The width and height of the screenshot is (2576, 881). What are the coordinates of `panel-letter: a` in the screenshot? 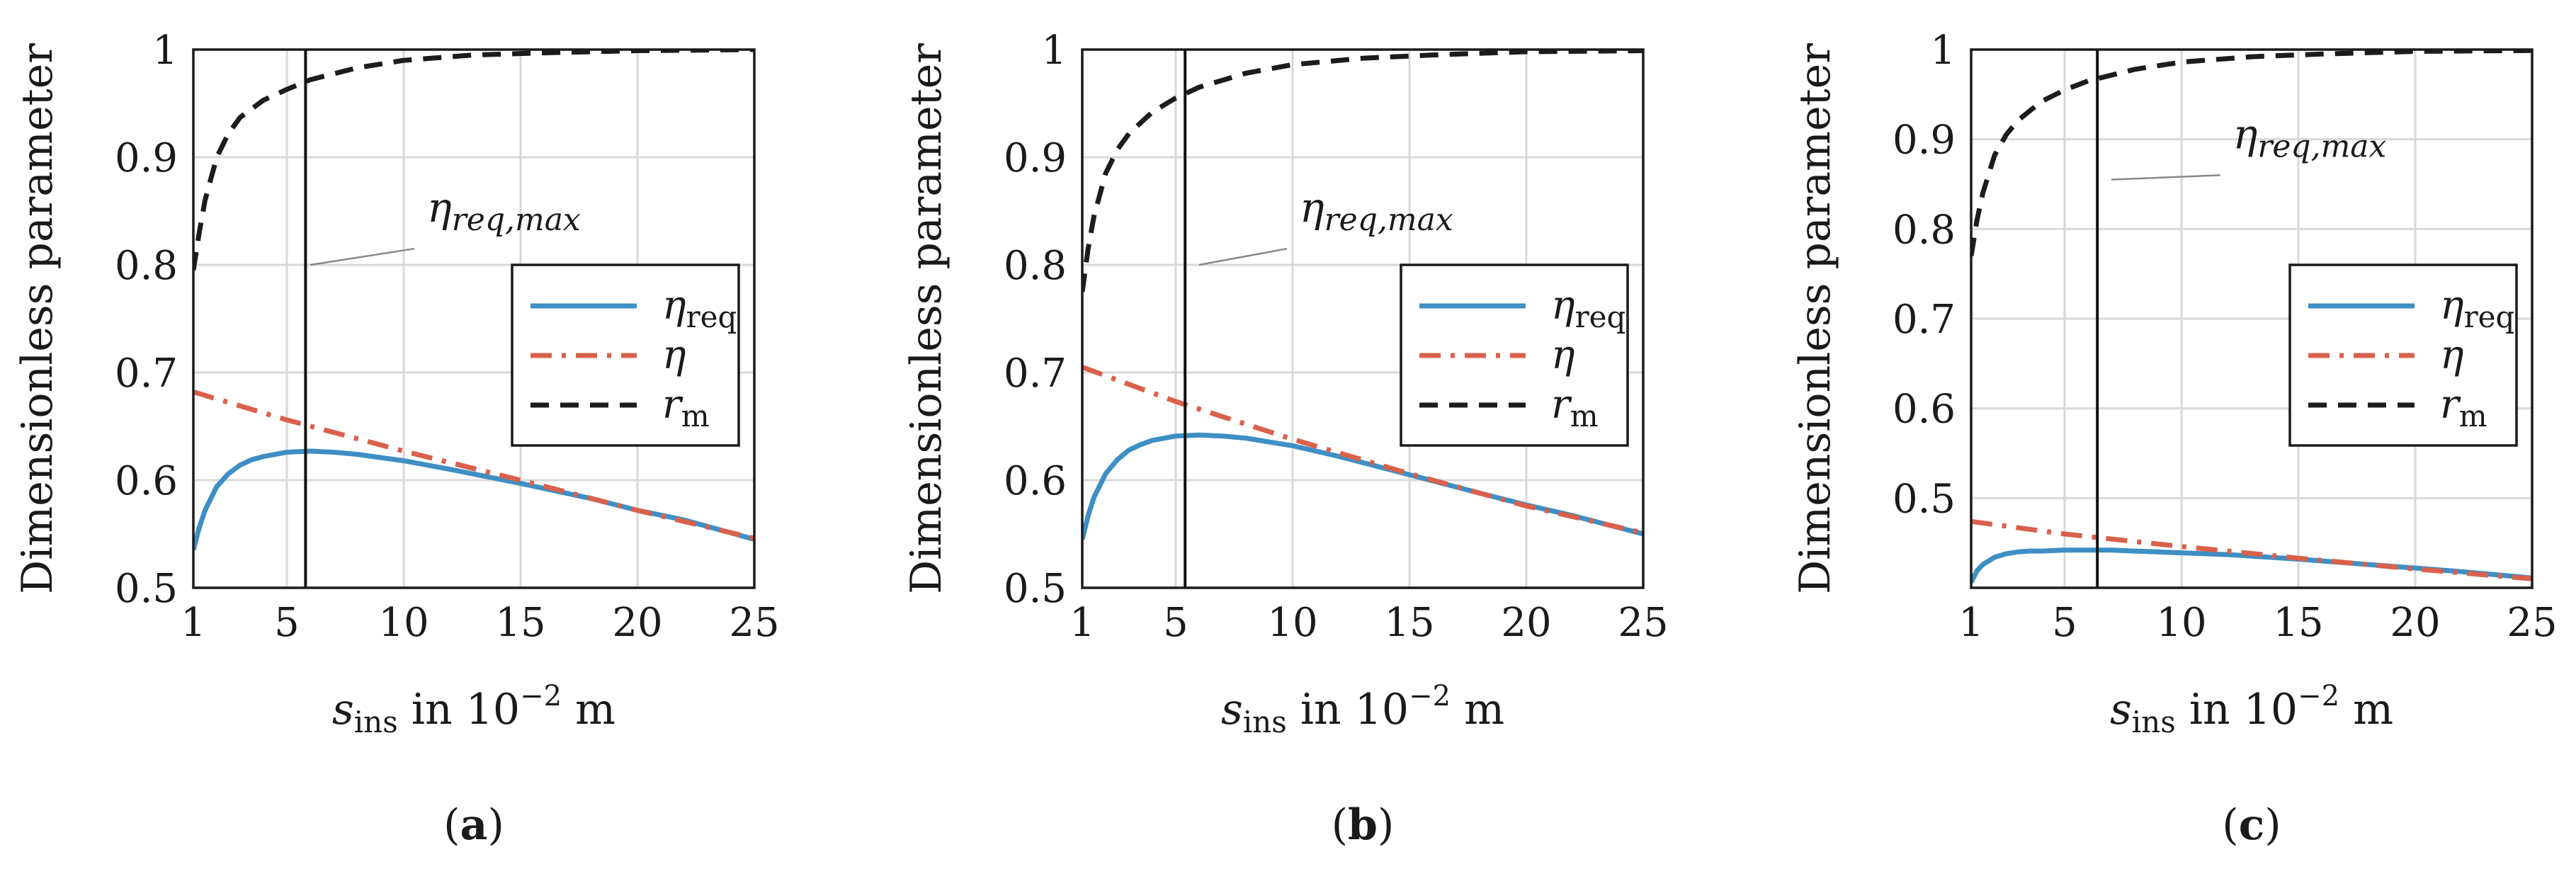 It's located at (474, 825).